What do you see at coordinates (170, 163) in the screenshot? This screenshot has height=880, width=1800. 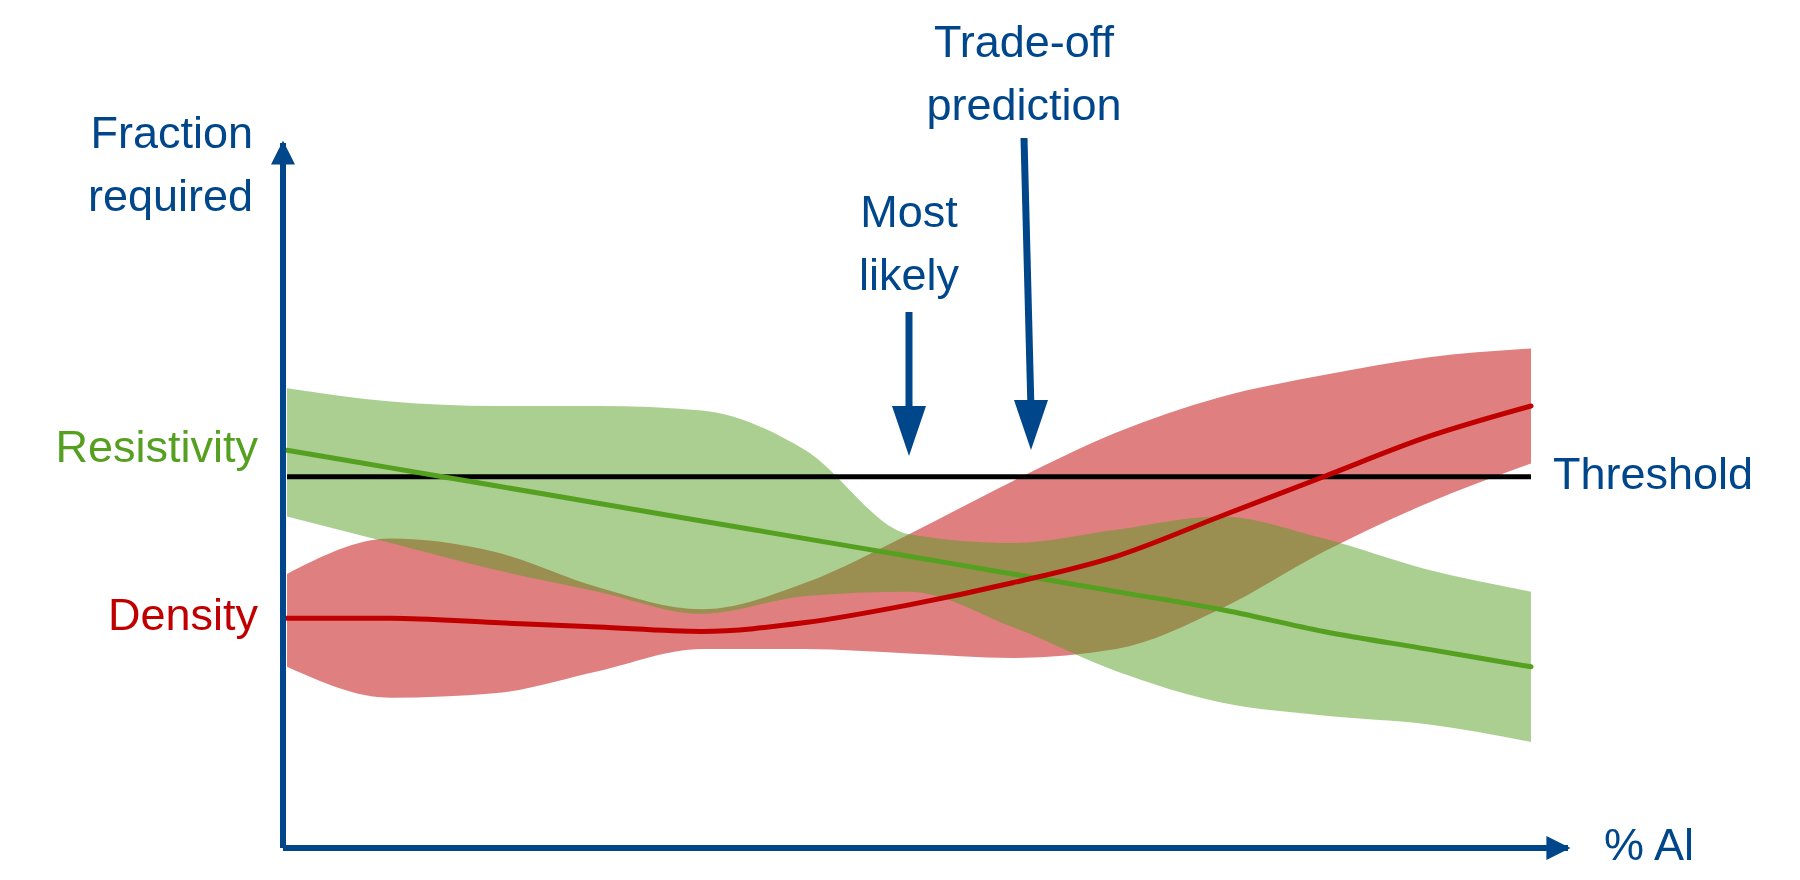 I see `y-axis-title: Fraction required` at bounding box center [170, 163].